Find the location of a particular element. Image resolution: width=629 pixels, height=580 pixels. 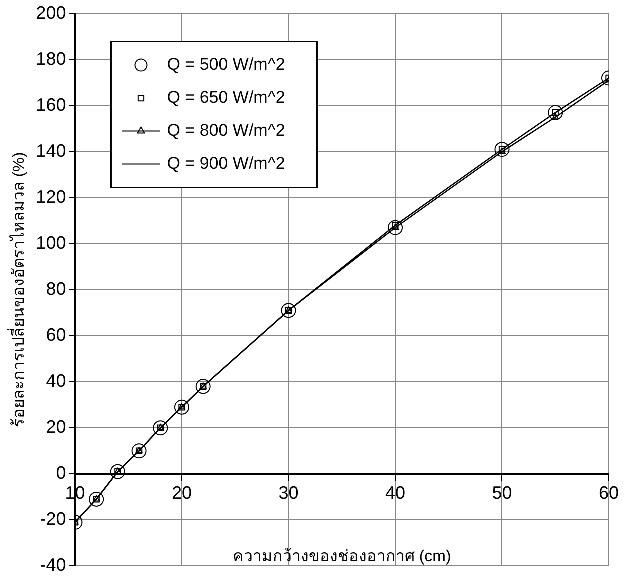

y-tick-label: 120 is located at coordinates (51, 196).